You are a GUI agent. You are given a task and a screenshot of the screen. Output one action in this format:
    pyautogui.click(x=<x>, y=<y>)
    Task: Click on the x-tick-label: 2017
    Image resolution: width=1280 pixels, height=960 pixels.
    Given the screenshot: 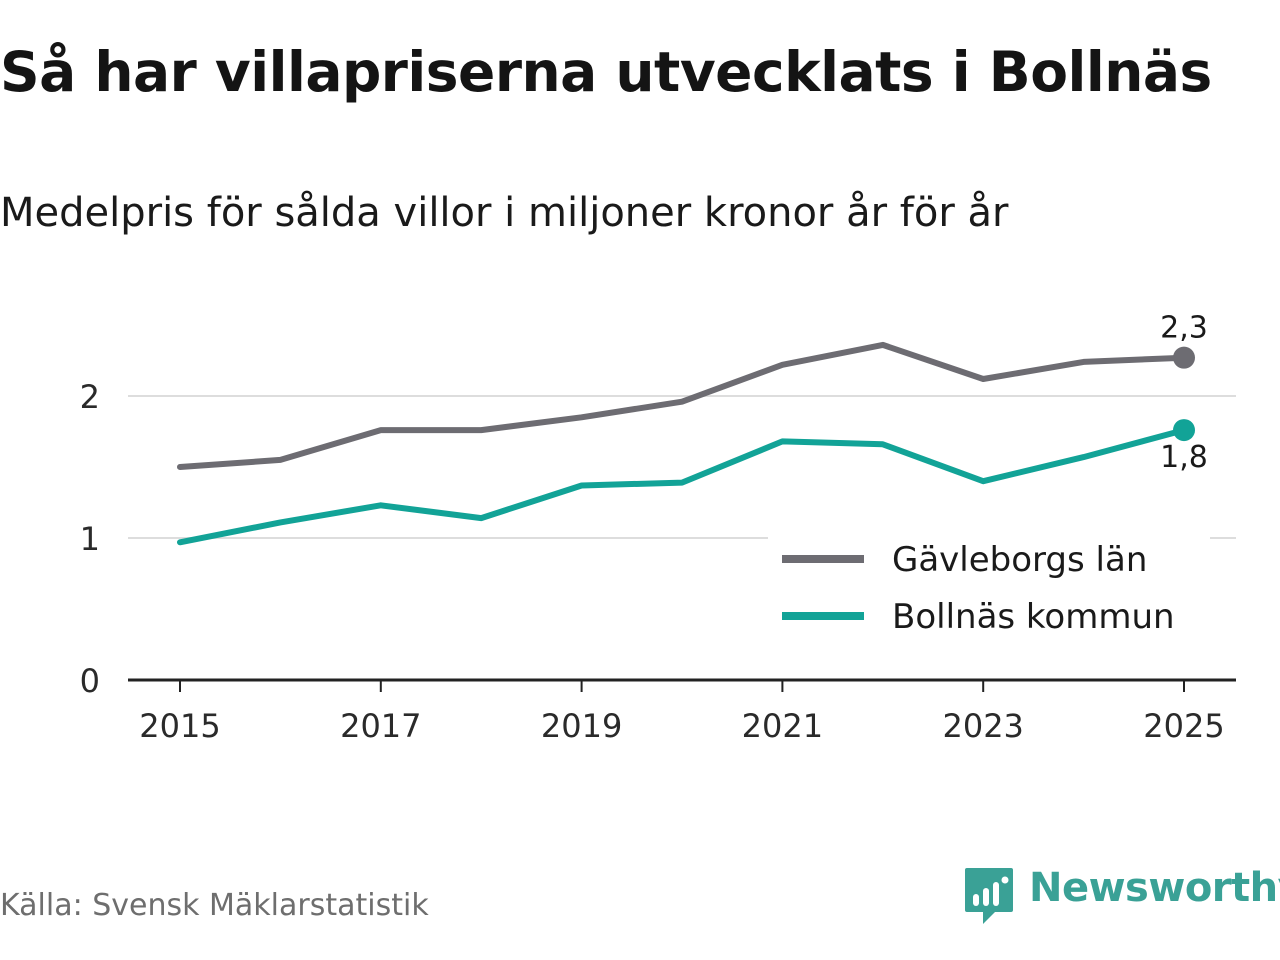 What is the action you would take?
    pyautogui.click(x=380, y=726)
    